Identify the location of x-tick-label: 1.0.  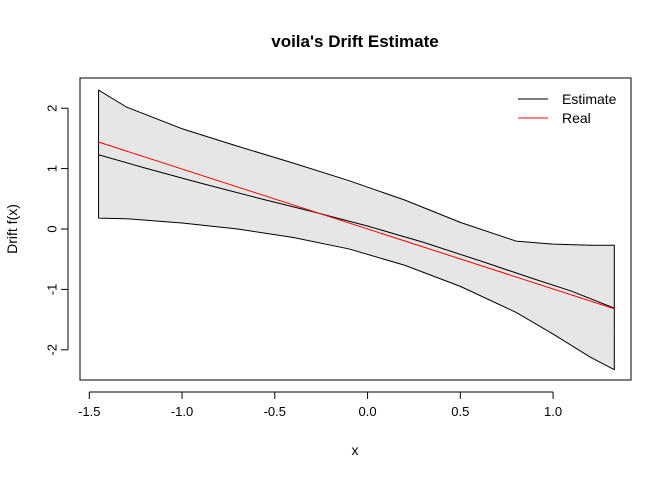
(553, 411).